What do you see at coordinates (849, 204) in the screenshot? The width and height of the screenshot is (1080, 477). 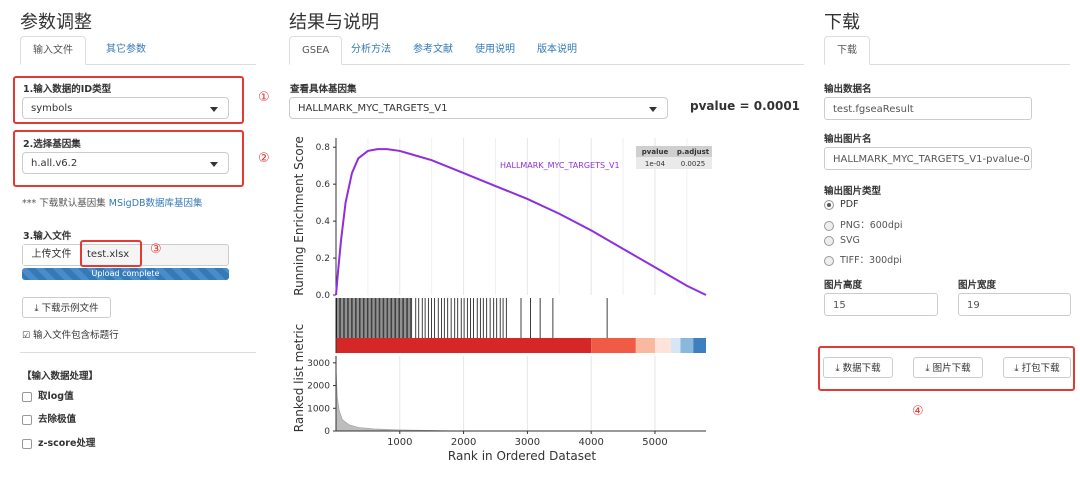 I see `radio-pdf-label: PDF` at bounding box center [849, 204].